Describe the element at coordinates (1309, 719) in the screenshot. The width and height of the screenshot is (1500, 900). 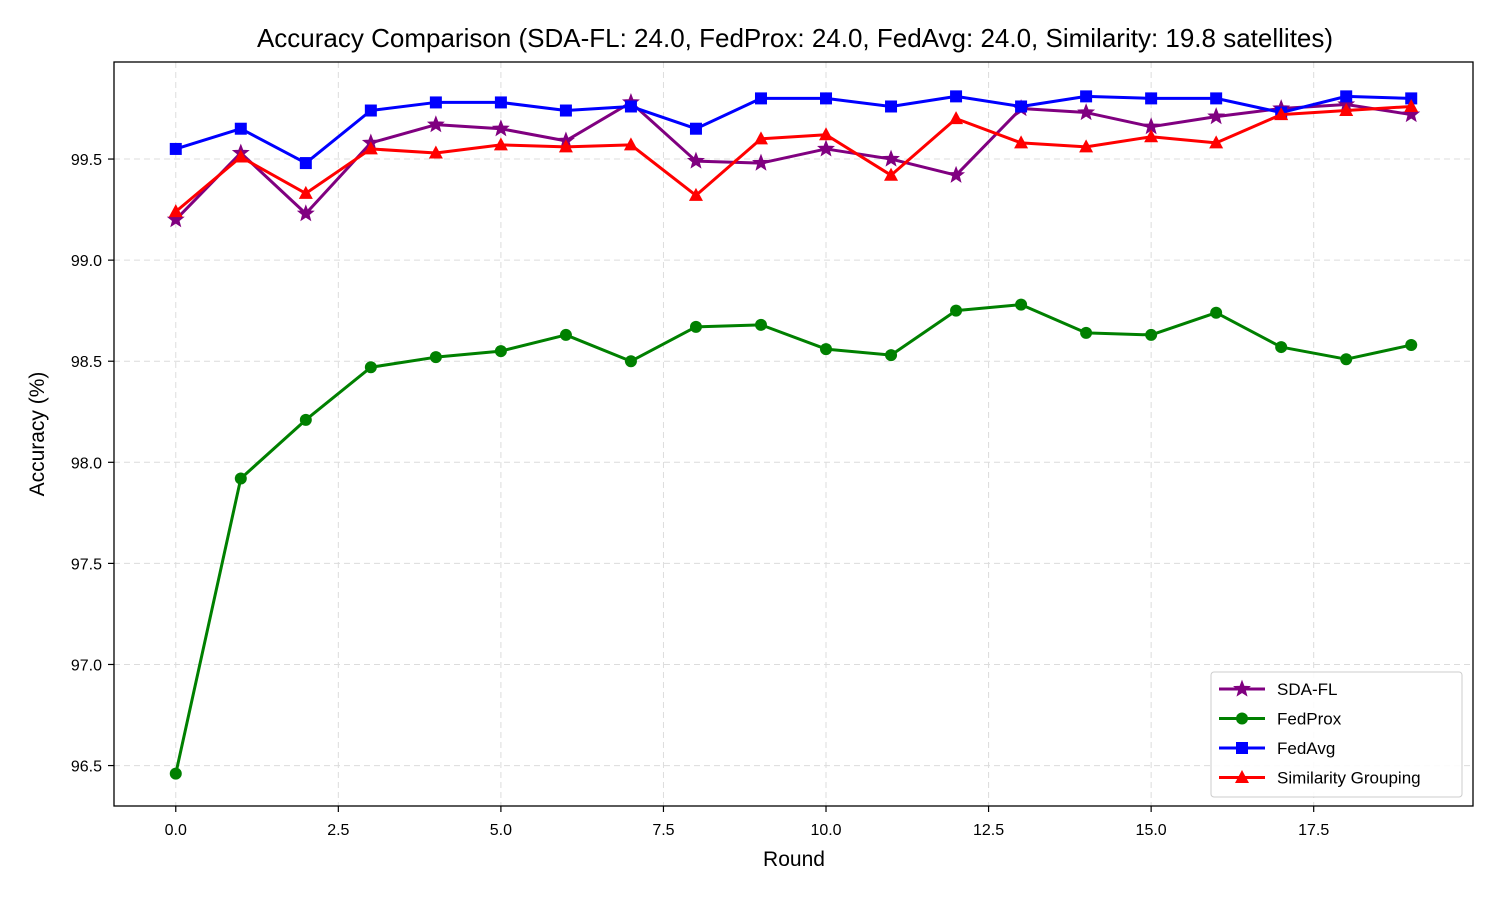
I see `legend-label-fedprox: FedProx` at that location.